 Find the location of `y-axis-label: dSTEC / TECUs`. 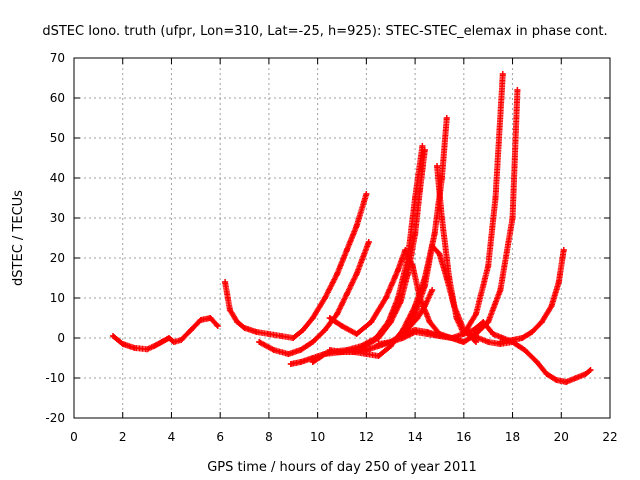

y-axis-label: dSTEC / TECUs is located at coordinates (18, 238).